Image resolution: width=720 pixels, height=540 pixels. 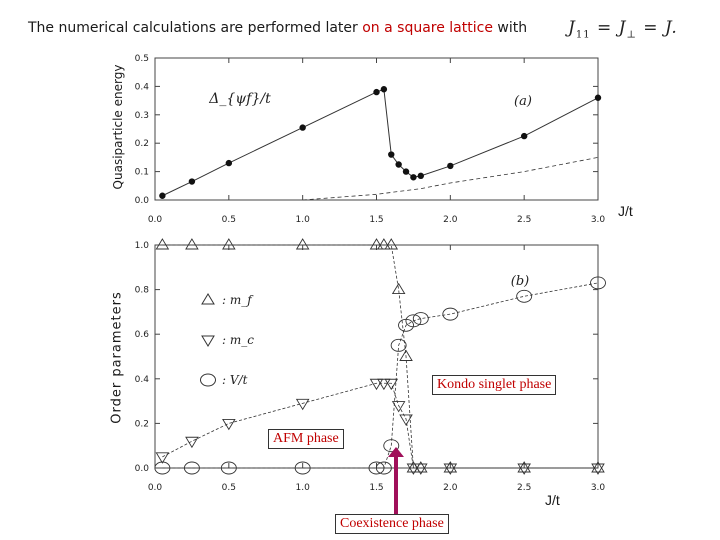 I want to click on panel-a-ytick-label: 0.1, so click(x=142, y=173).